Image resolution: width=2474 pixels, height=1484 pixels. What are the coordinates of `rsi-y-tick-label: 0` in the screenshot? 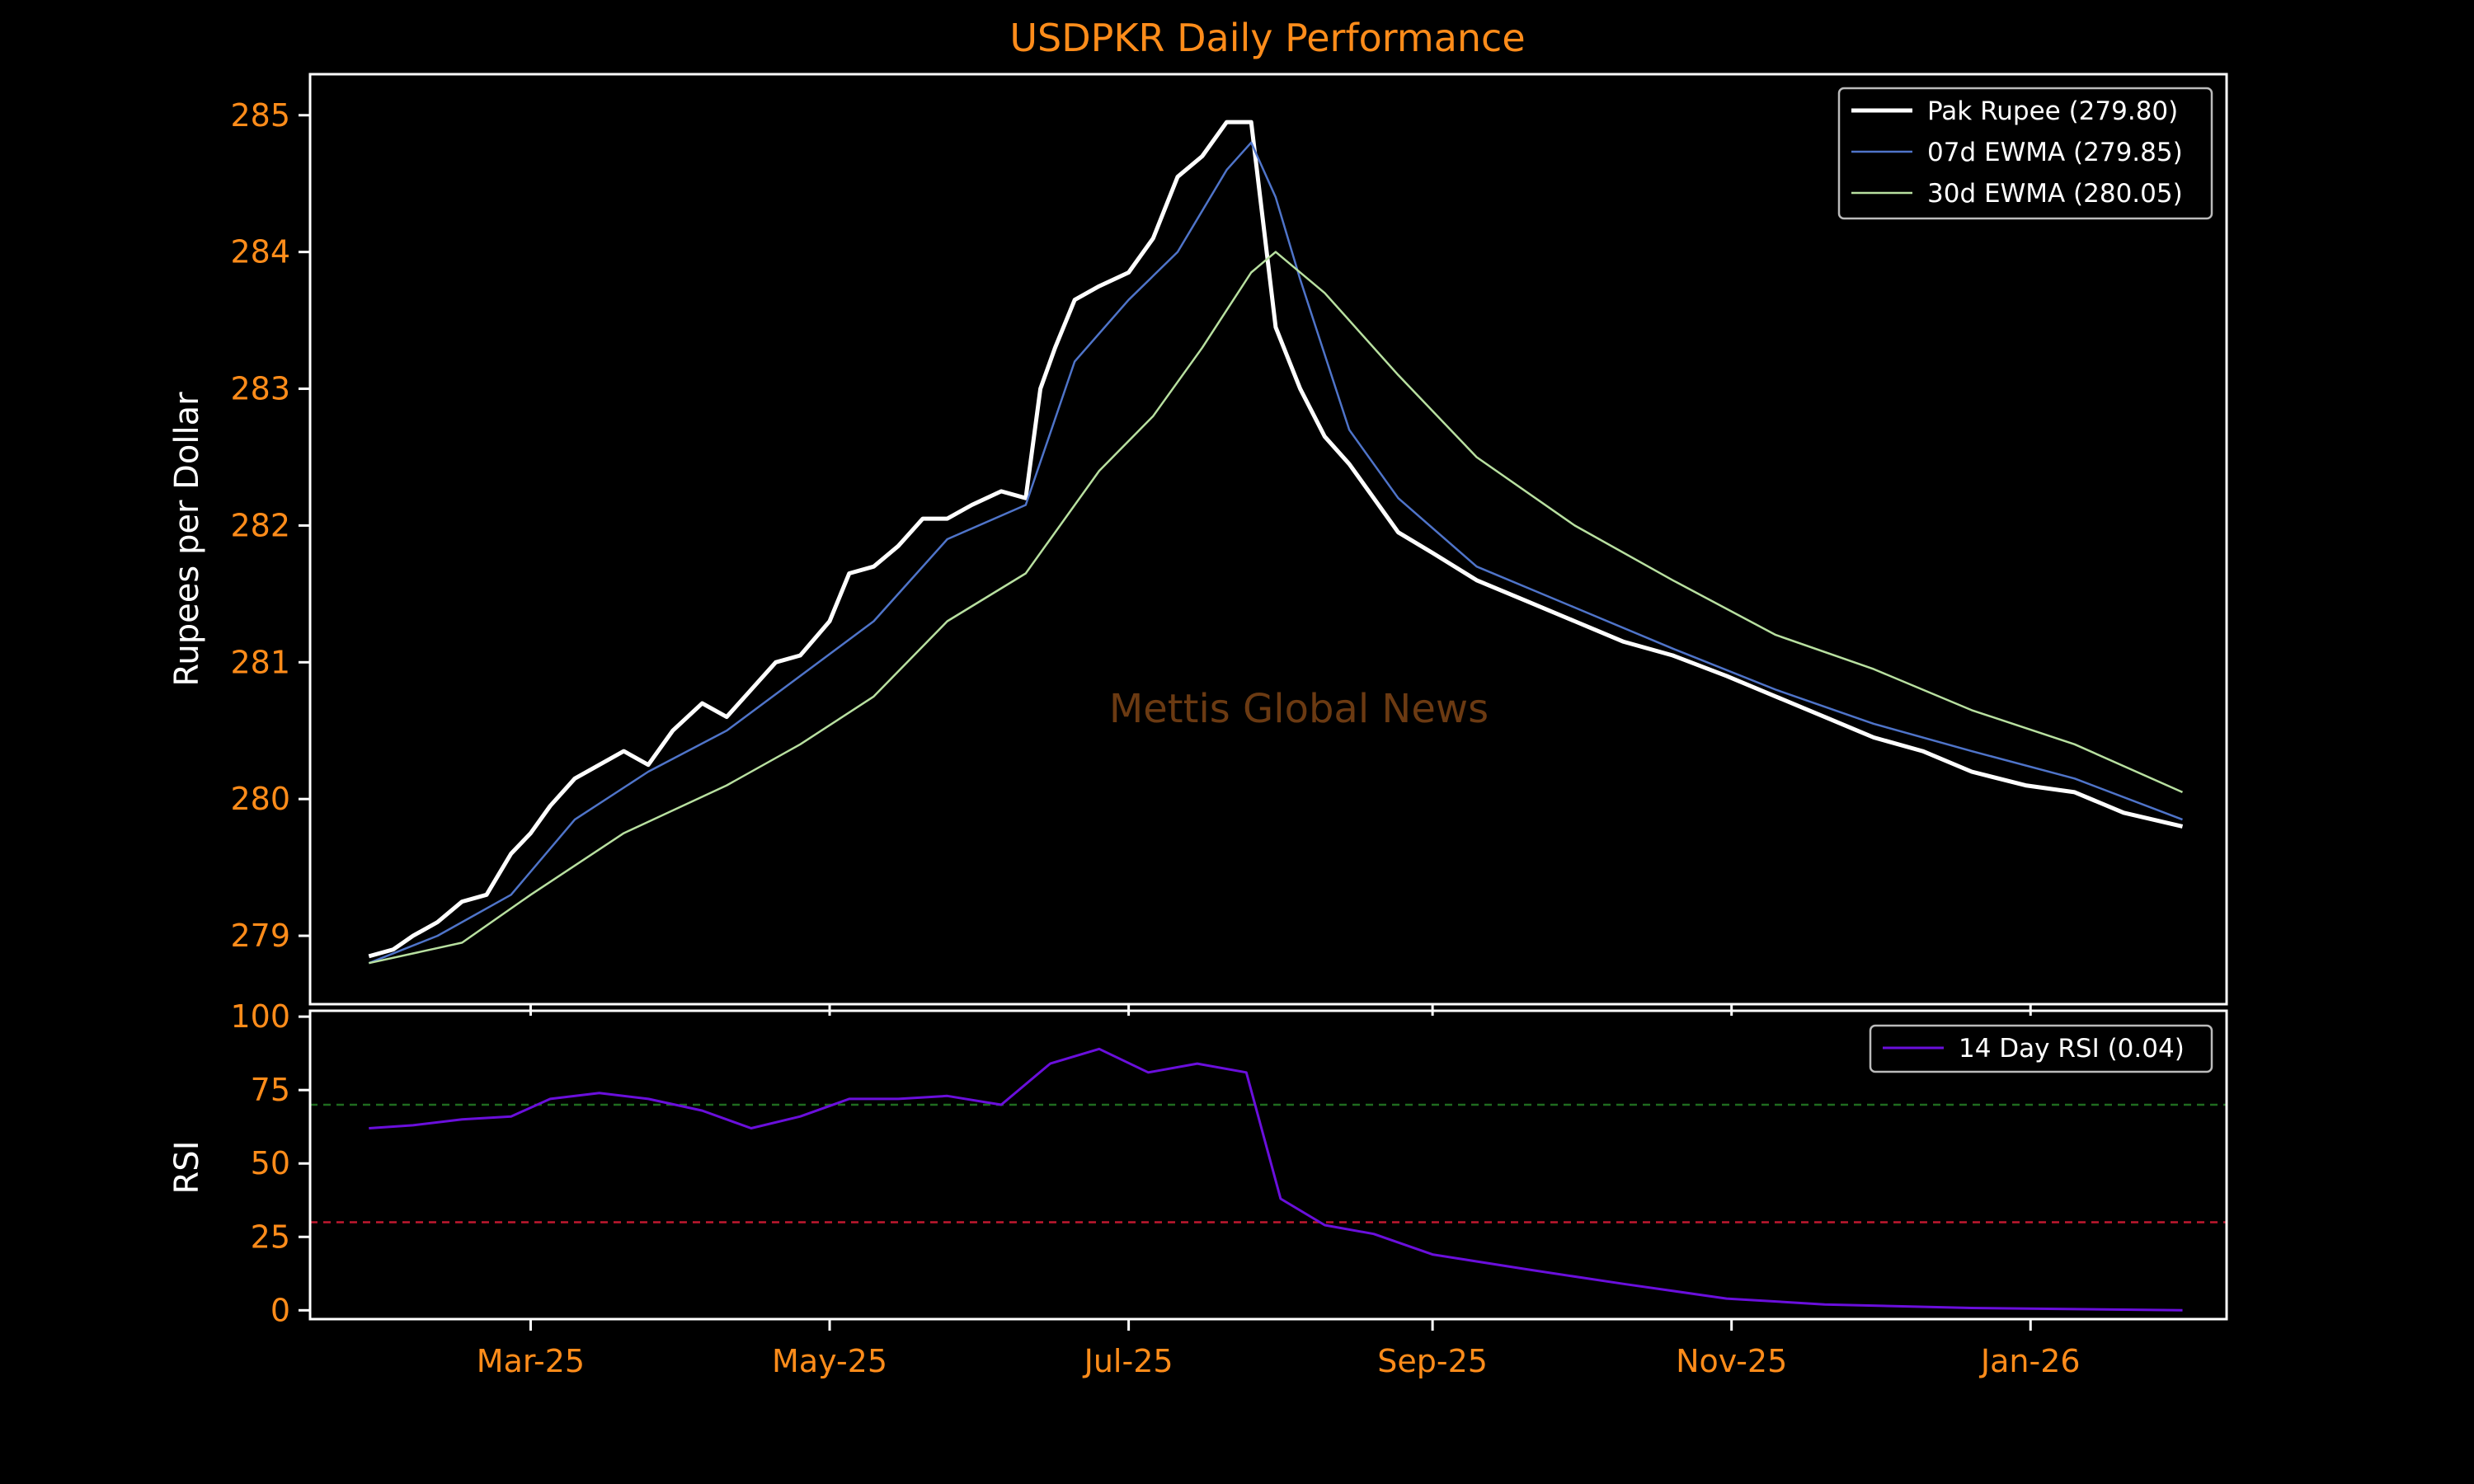 It's located at (280, 1310).